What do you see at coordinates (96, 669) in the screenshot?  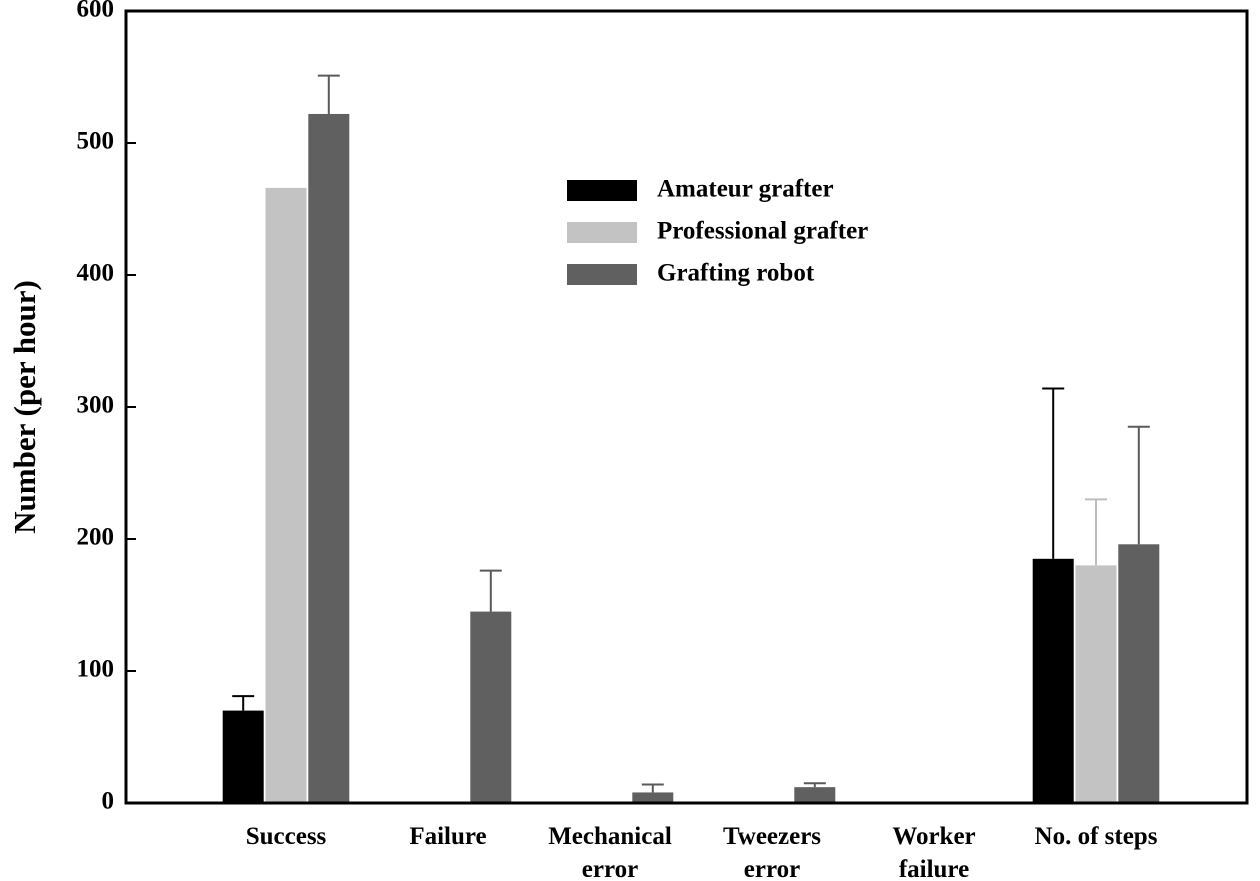 I see `y-tick-label: 100` at bounding box center [96, 669].